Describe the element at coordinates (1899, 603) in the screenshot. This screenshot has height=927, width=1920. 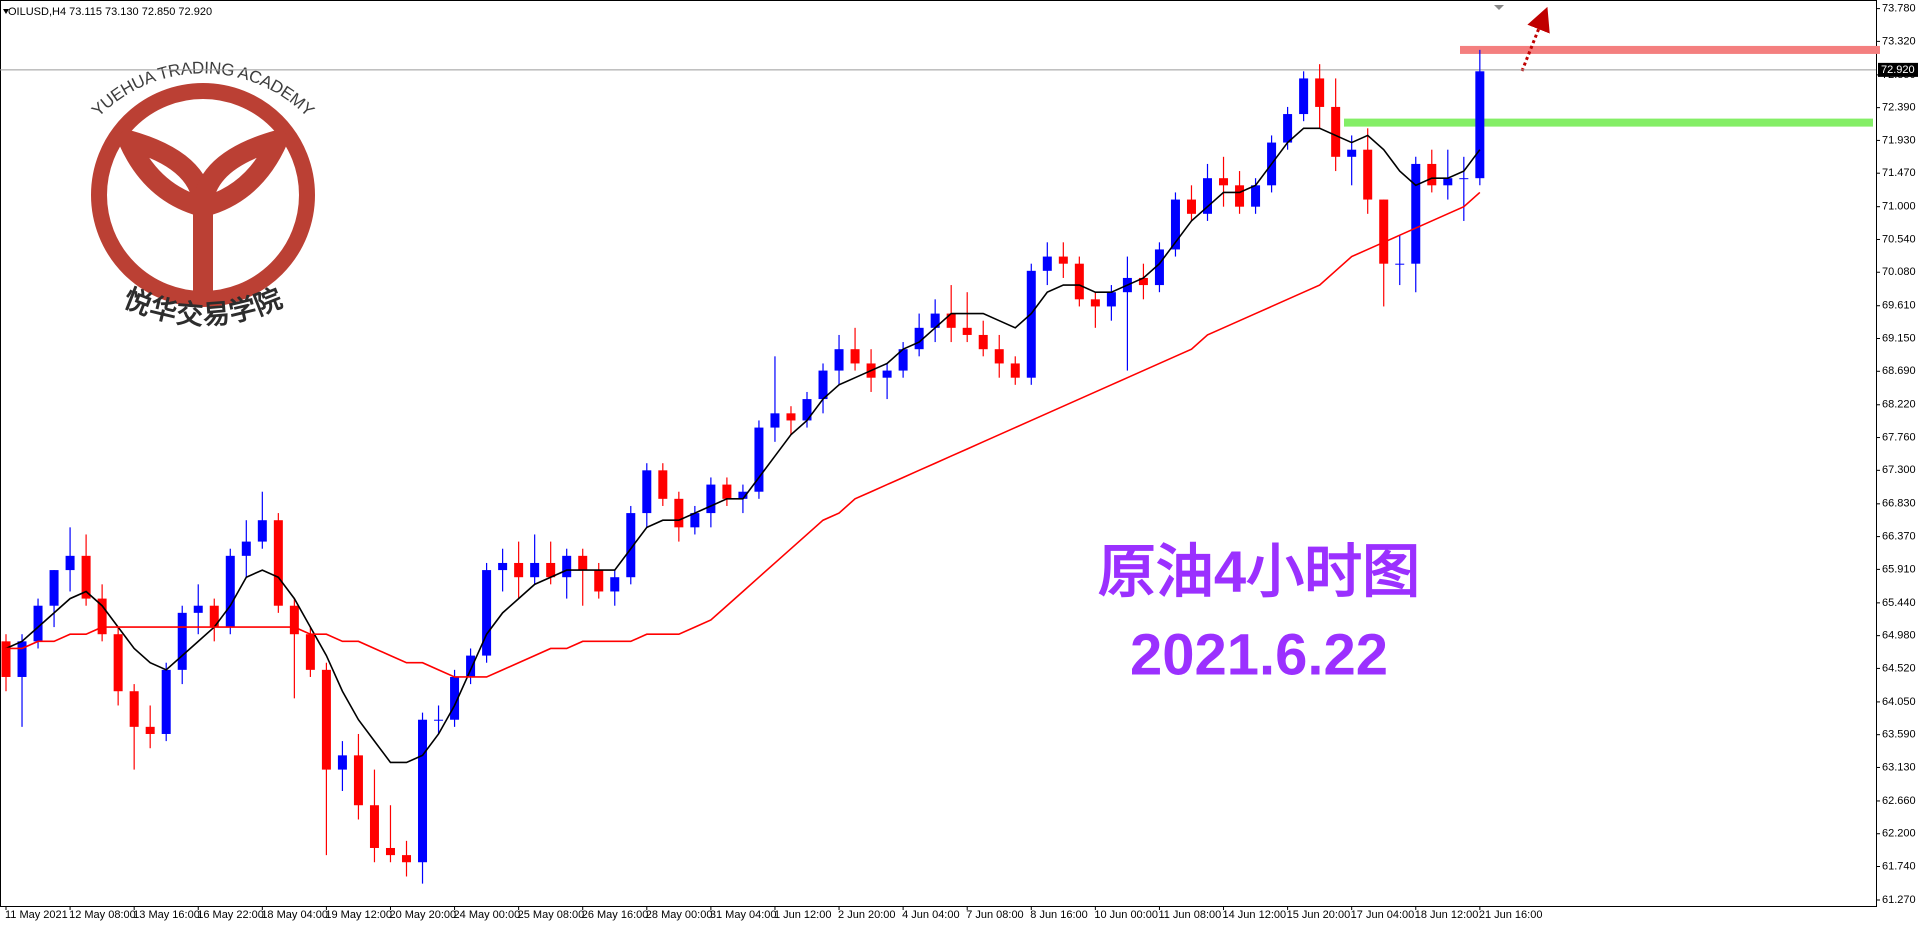
I see `y-tick-label: 65.440` at that location.